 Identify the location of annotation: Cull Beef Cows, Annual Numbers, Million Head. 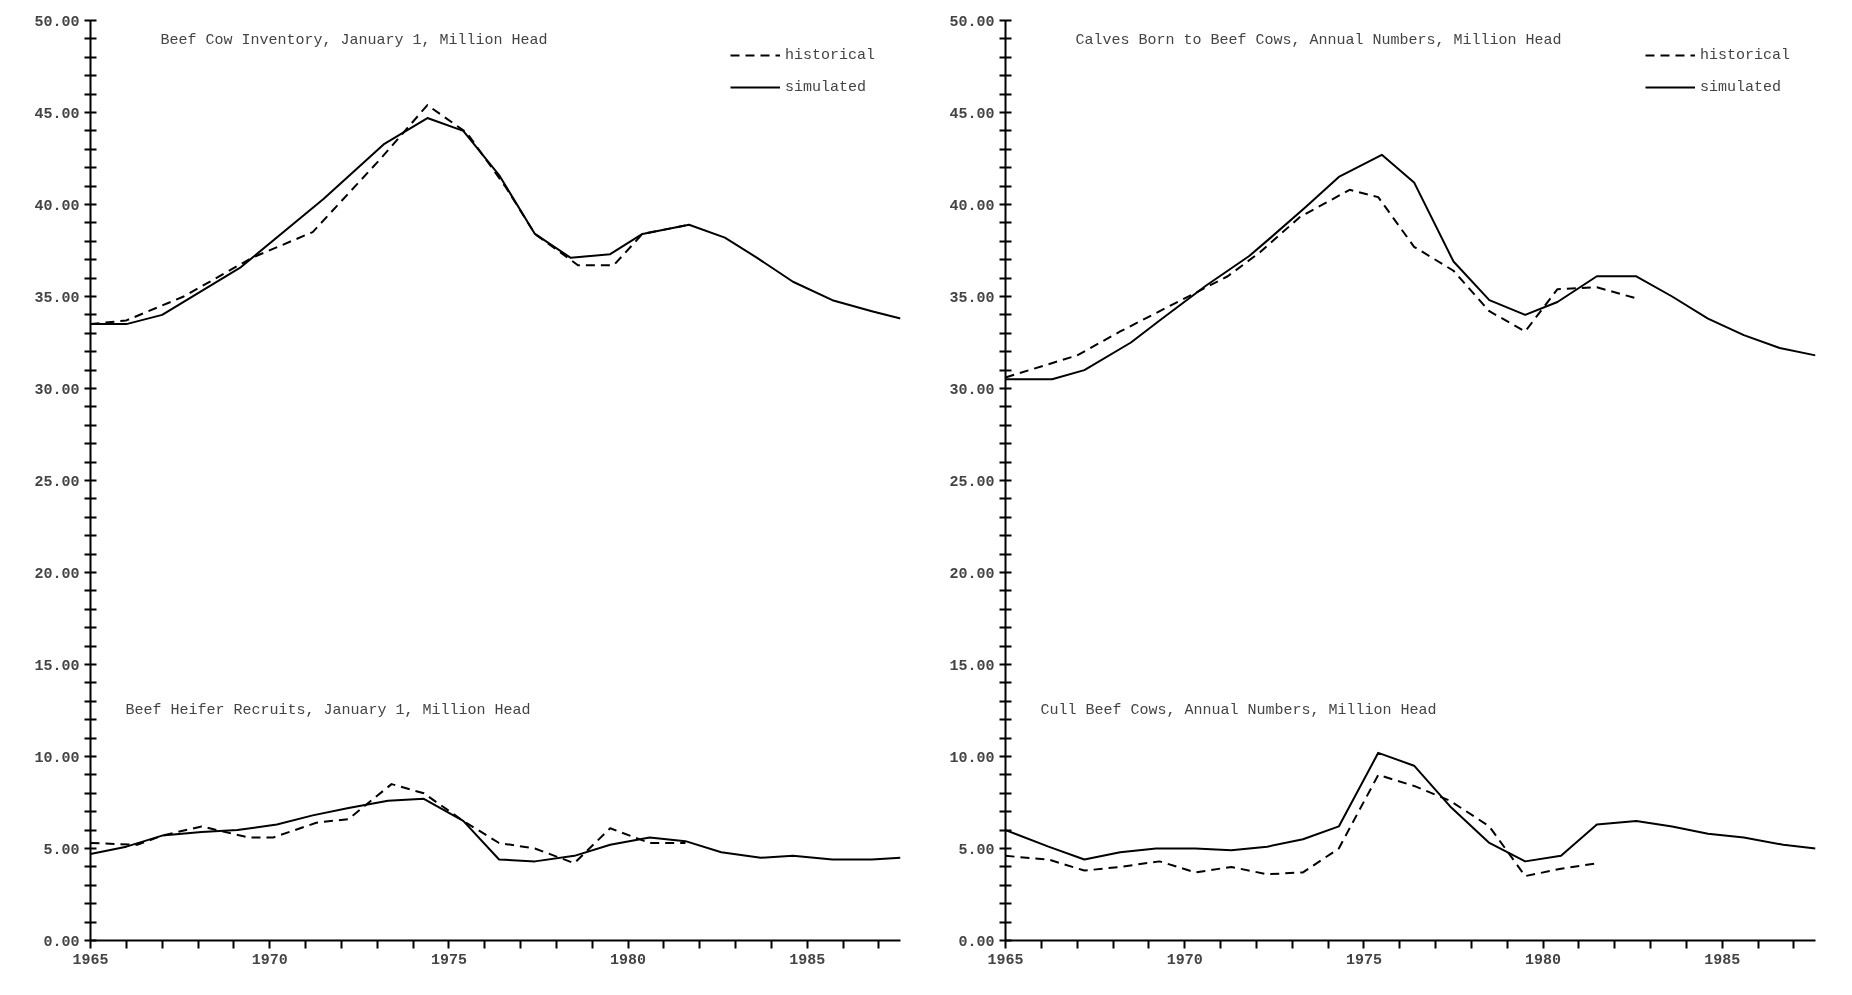
(1238, 710).